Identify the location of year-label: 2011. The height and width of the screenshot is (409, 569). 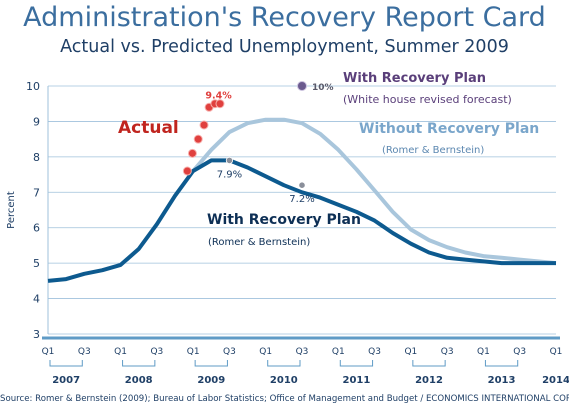
(357, 380).